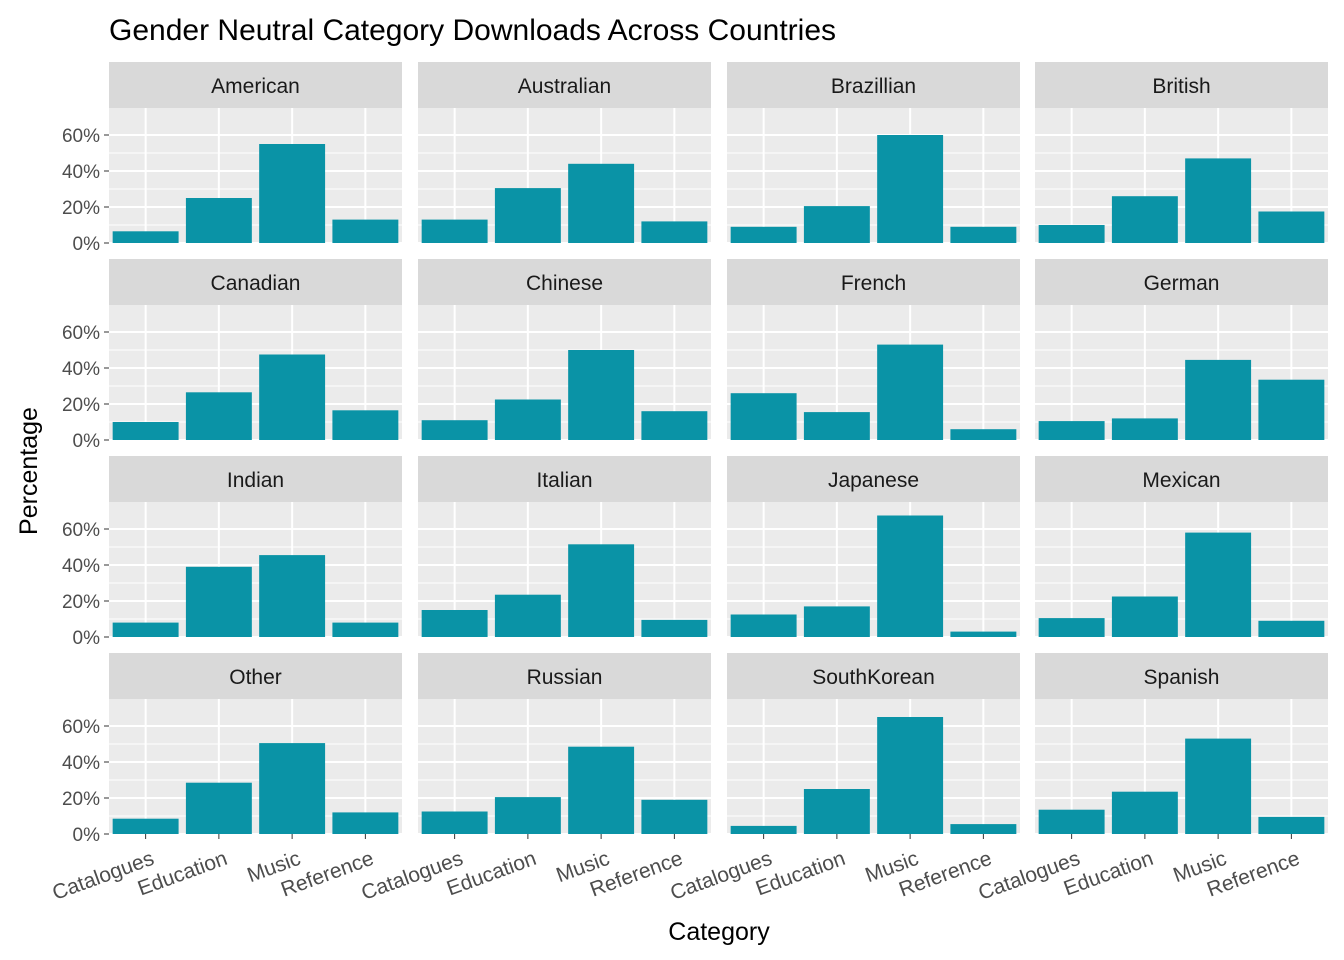 This screenshot has height=960, width=1344. What do you see at coordinates (674, 425) in the screenshot?
I see `bar-chinese-reference` at bounding box center [674, 425].